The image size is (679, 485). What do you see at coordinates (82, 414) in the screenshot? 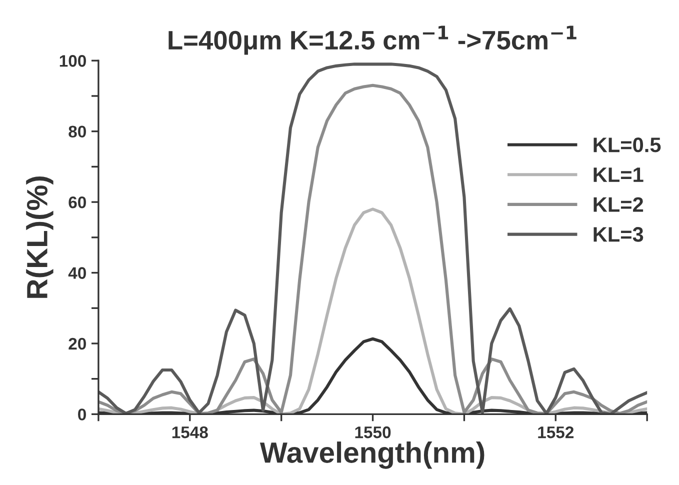
I see `y-tick-label: 0` at bounding box center [82, 414].